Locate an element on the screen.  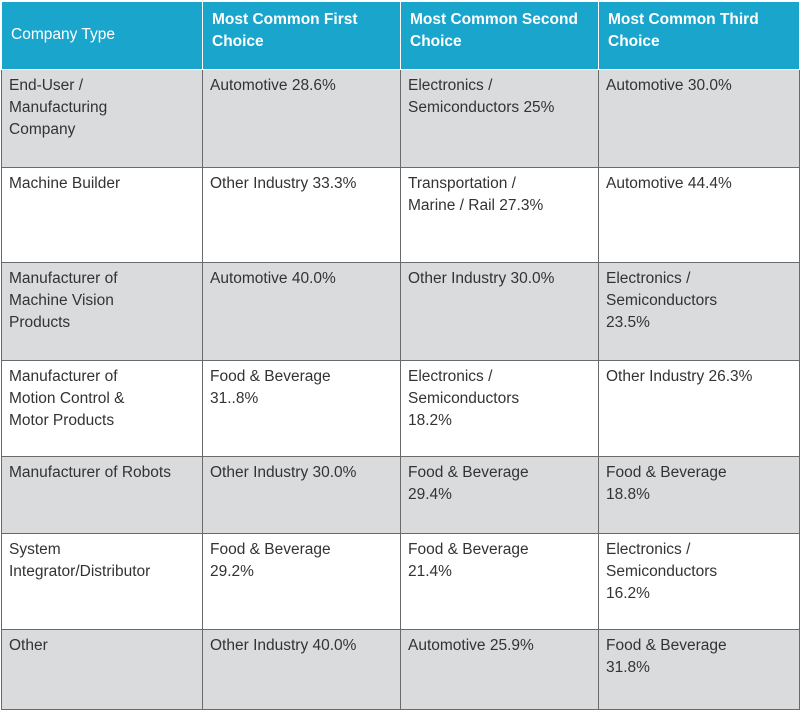
first-choice-cell: Other Industry 40.0% is located at coordinates (301, 669).